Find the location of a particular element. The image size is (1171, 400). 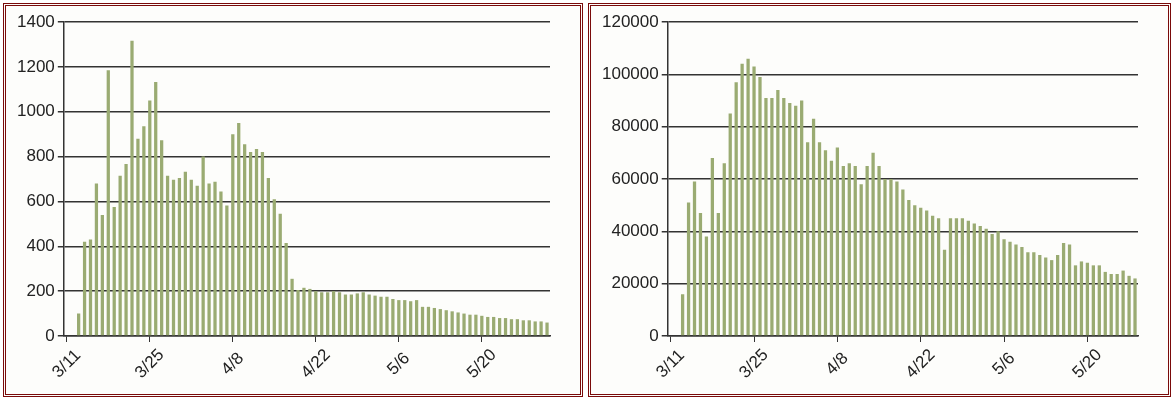

y-tick-label: 1400 is located at coordinates (35, 21).